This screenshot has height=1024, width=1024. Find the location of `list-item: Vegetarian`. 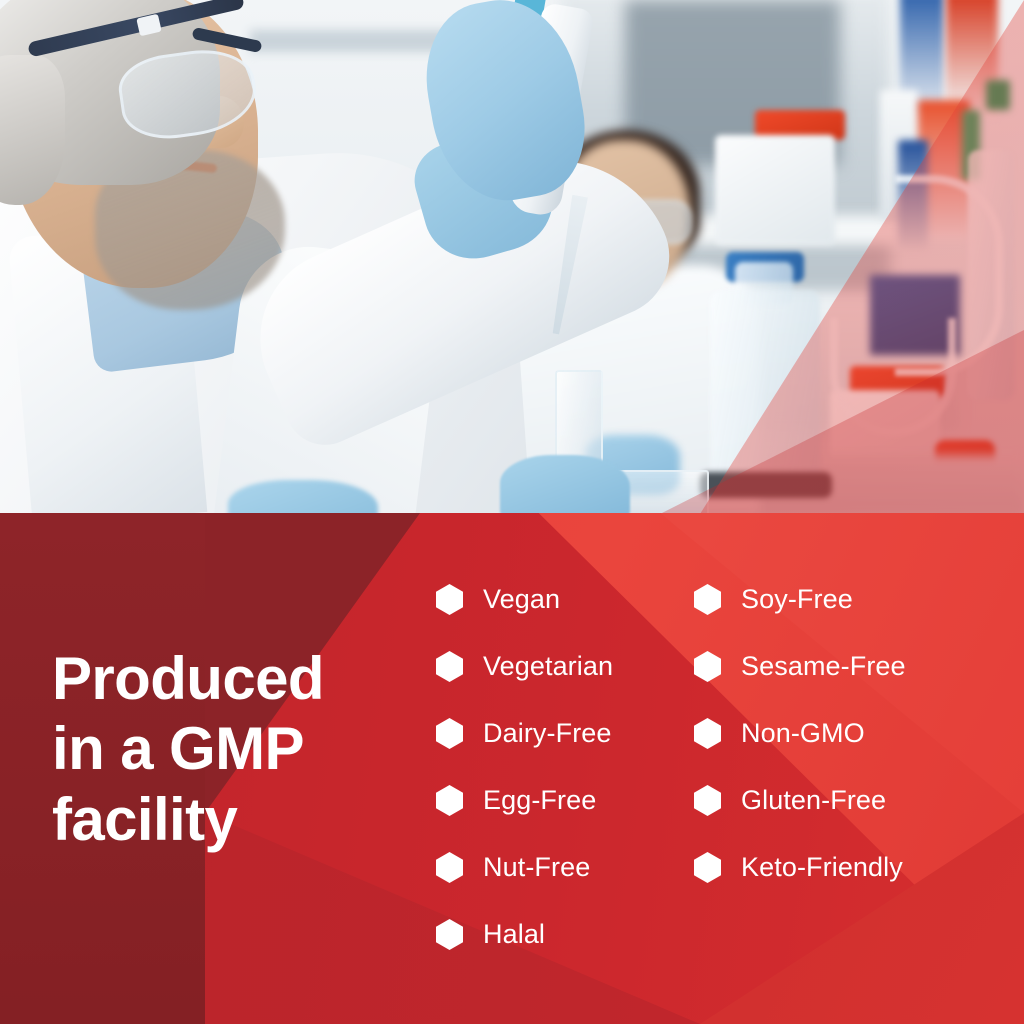

list-item: Vegetarian is located at coordinates (565, 666).